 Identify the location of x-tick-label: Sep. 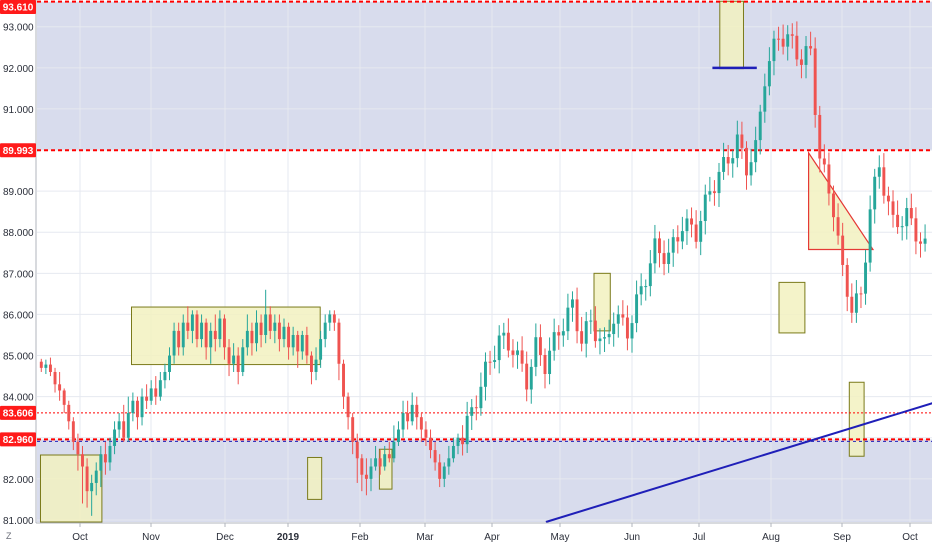
(842, 537).